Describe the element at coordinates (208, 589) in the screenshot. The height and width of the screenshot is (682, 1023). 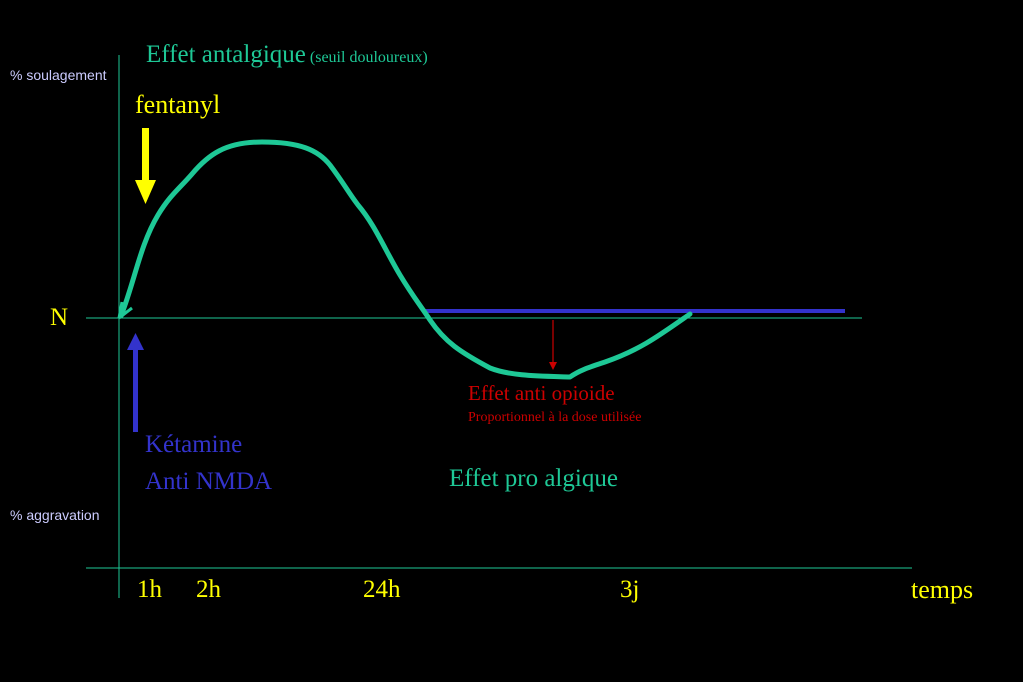
I see `x-tick-2h: 2h` at that location.